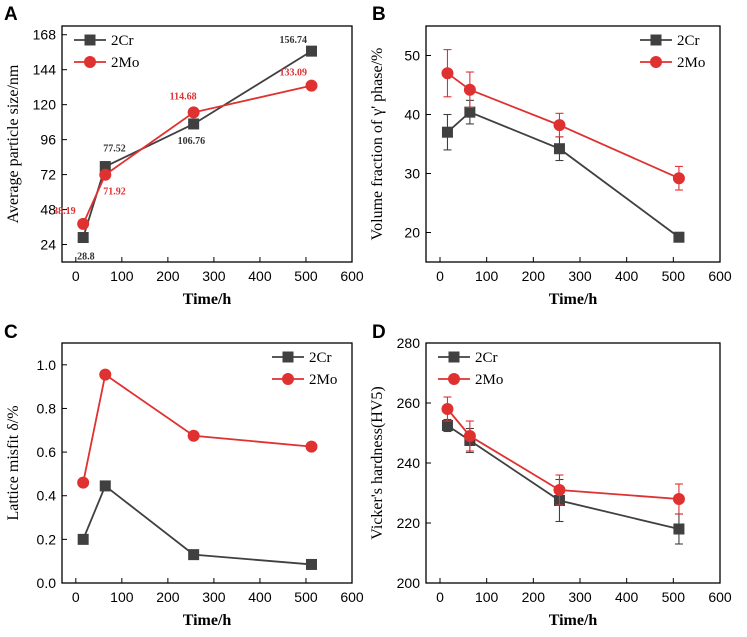  I want to click on x-tick-label-c: 200, so click(168, 597).